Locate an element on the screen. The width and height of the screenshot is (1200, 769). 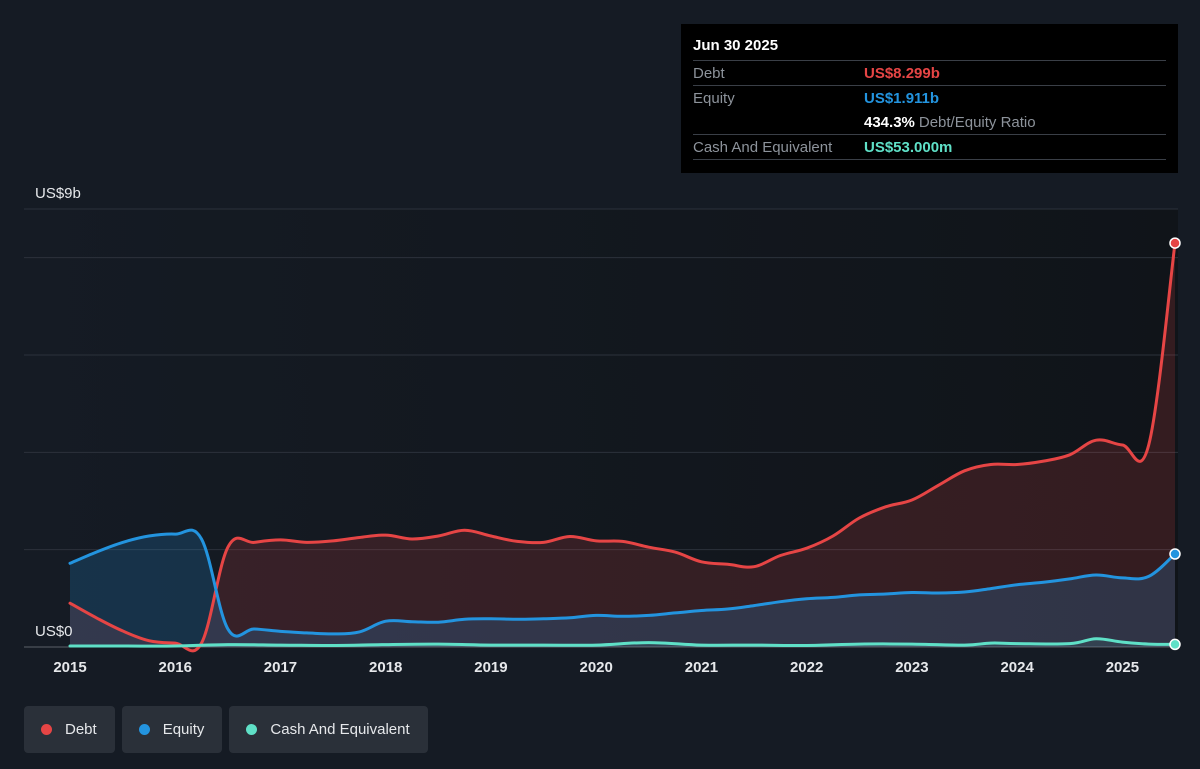
tooltip-debt-row: Debt US$8.299b is located at coordinates (929, 72).